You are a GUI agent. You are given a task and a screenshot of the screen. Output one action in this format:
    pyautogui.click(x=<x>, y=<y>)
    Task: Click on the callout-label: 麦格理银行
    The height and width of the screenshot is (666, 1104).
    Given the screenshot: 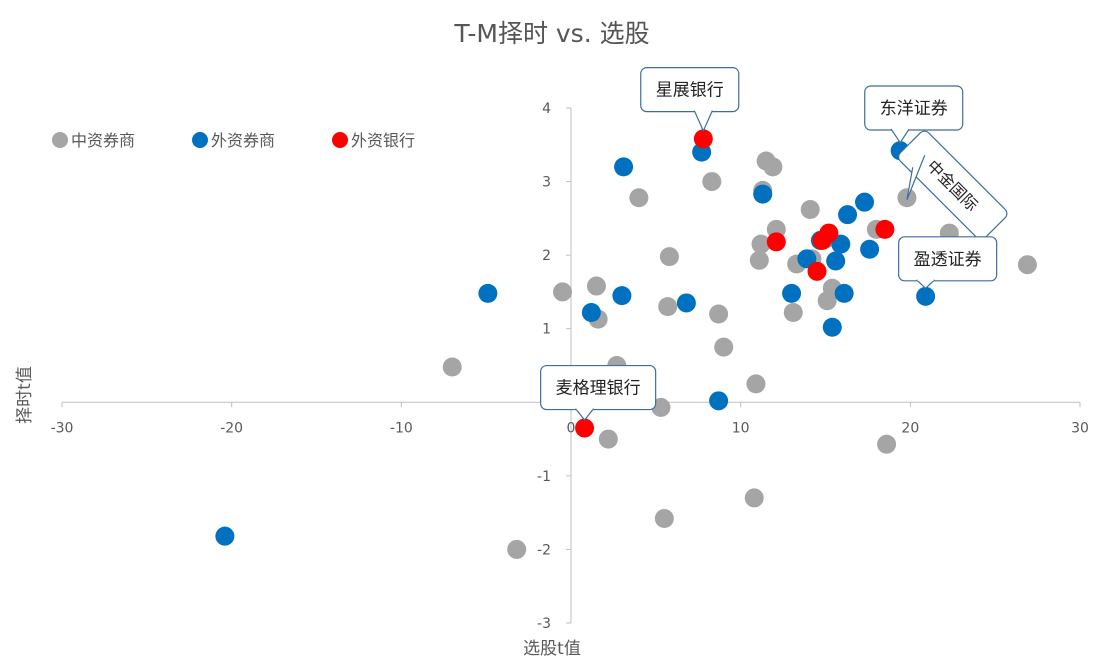 What is the action you would take?
    pyautogui.click(x=598, y=389)
    